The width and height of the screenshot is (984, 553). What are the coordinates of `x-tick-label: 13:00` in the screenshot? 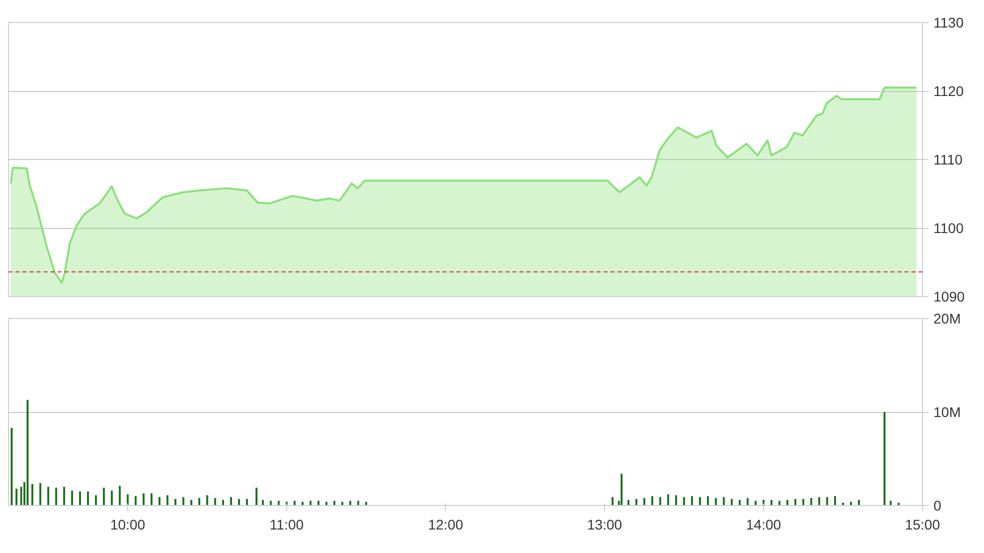 It's located at (604, 524).